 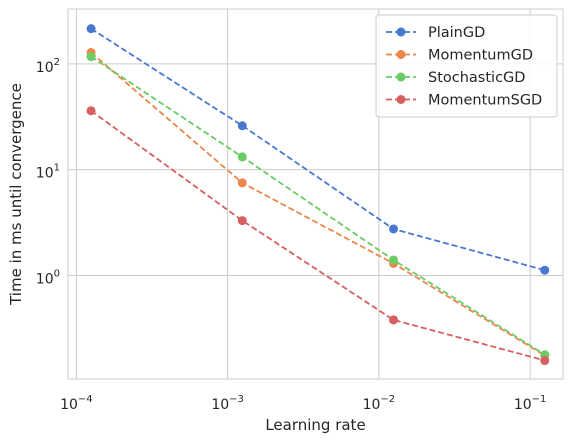 I want to click on legend: PlainGD MomentumGD StochasticGD MomentumSGD, so click(x=466, y=66).